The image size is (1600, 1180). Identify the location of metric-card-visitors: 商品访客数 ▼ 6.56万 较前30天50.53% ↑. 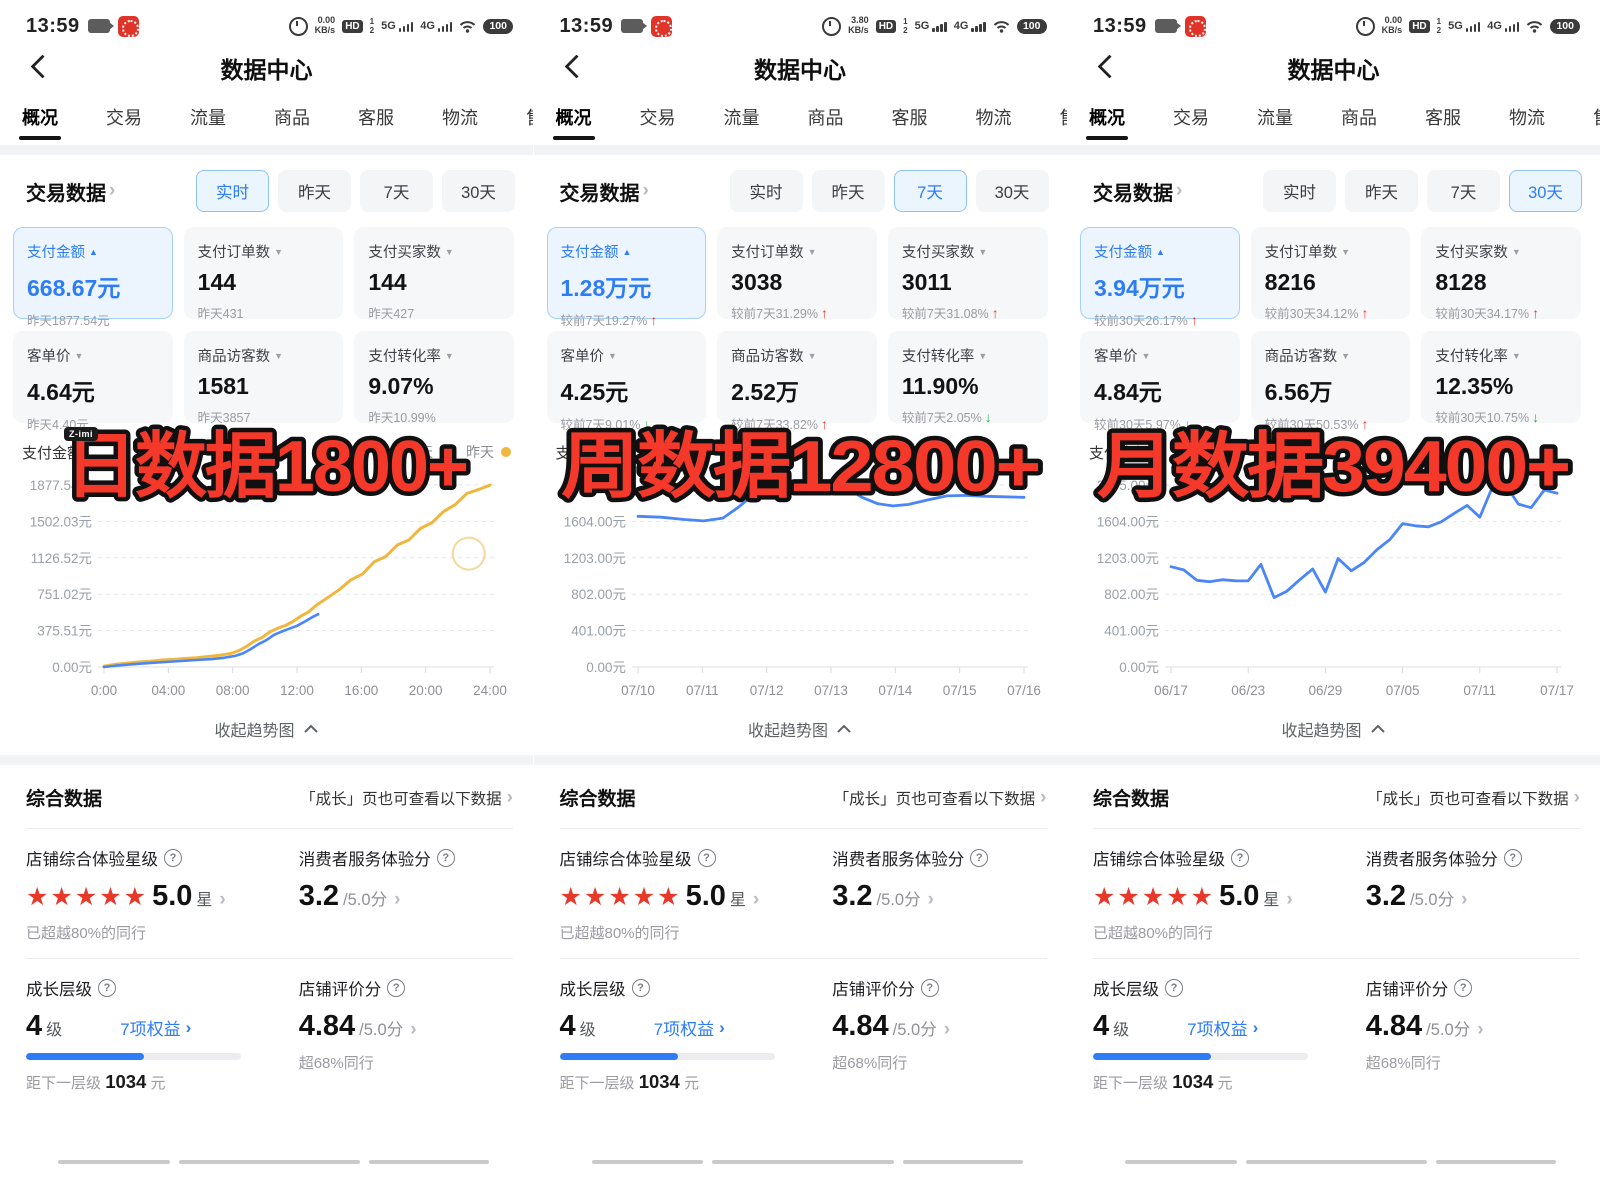
(1330, 381).